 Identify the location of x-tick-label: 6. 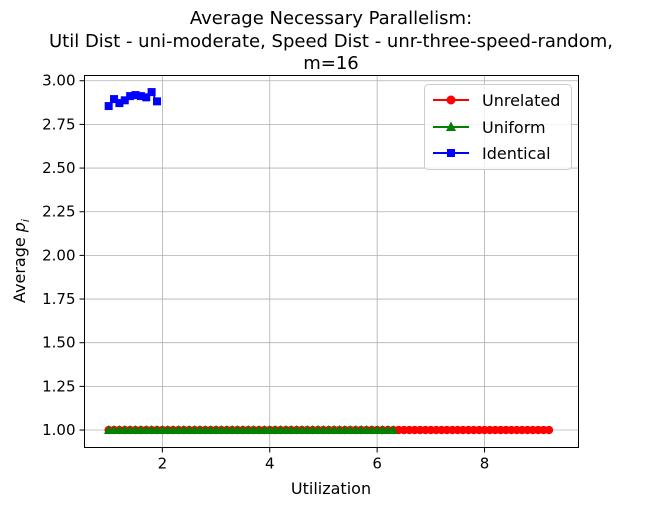
(377, 464).